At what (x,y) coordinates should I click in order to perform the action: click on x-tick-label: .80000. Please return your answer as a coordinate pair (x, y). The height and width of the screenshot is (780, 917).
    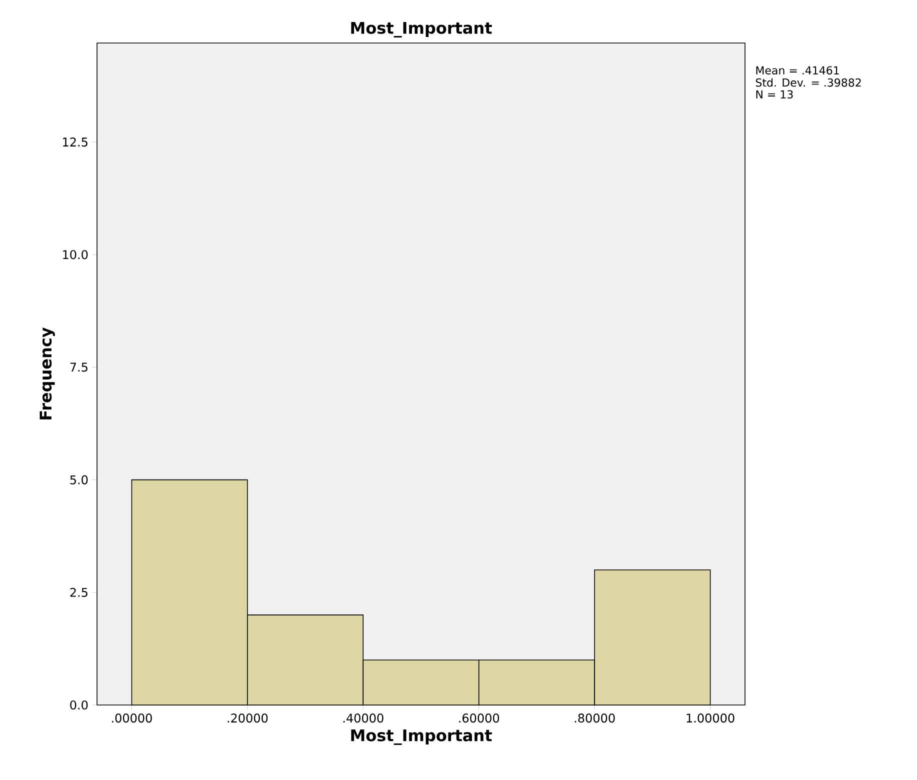
    Looking at the image, I should click on (594, 718).